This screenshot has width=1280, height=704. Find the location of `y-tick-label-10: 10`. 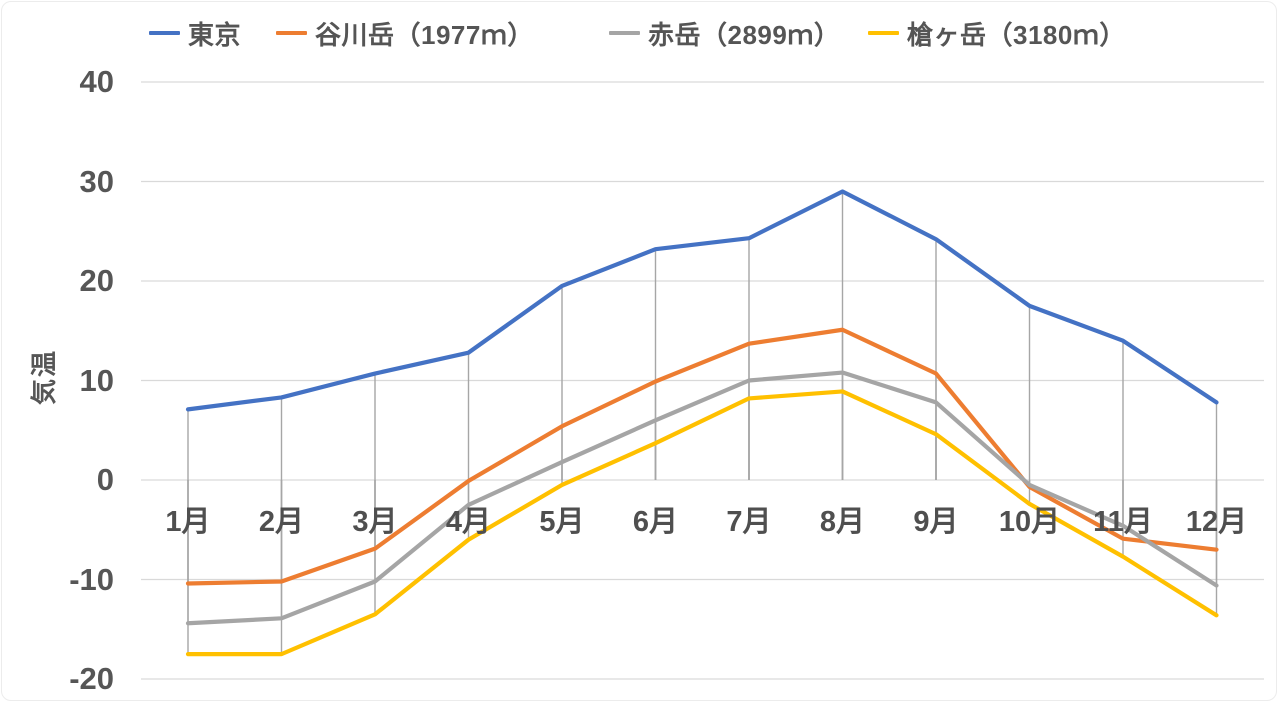

y-tick-label-10: 10 is located at coordinates (96, 380).